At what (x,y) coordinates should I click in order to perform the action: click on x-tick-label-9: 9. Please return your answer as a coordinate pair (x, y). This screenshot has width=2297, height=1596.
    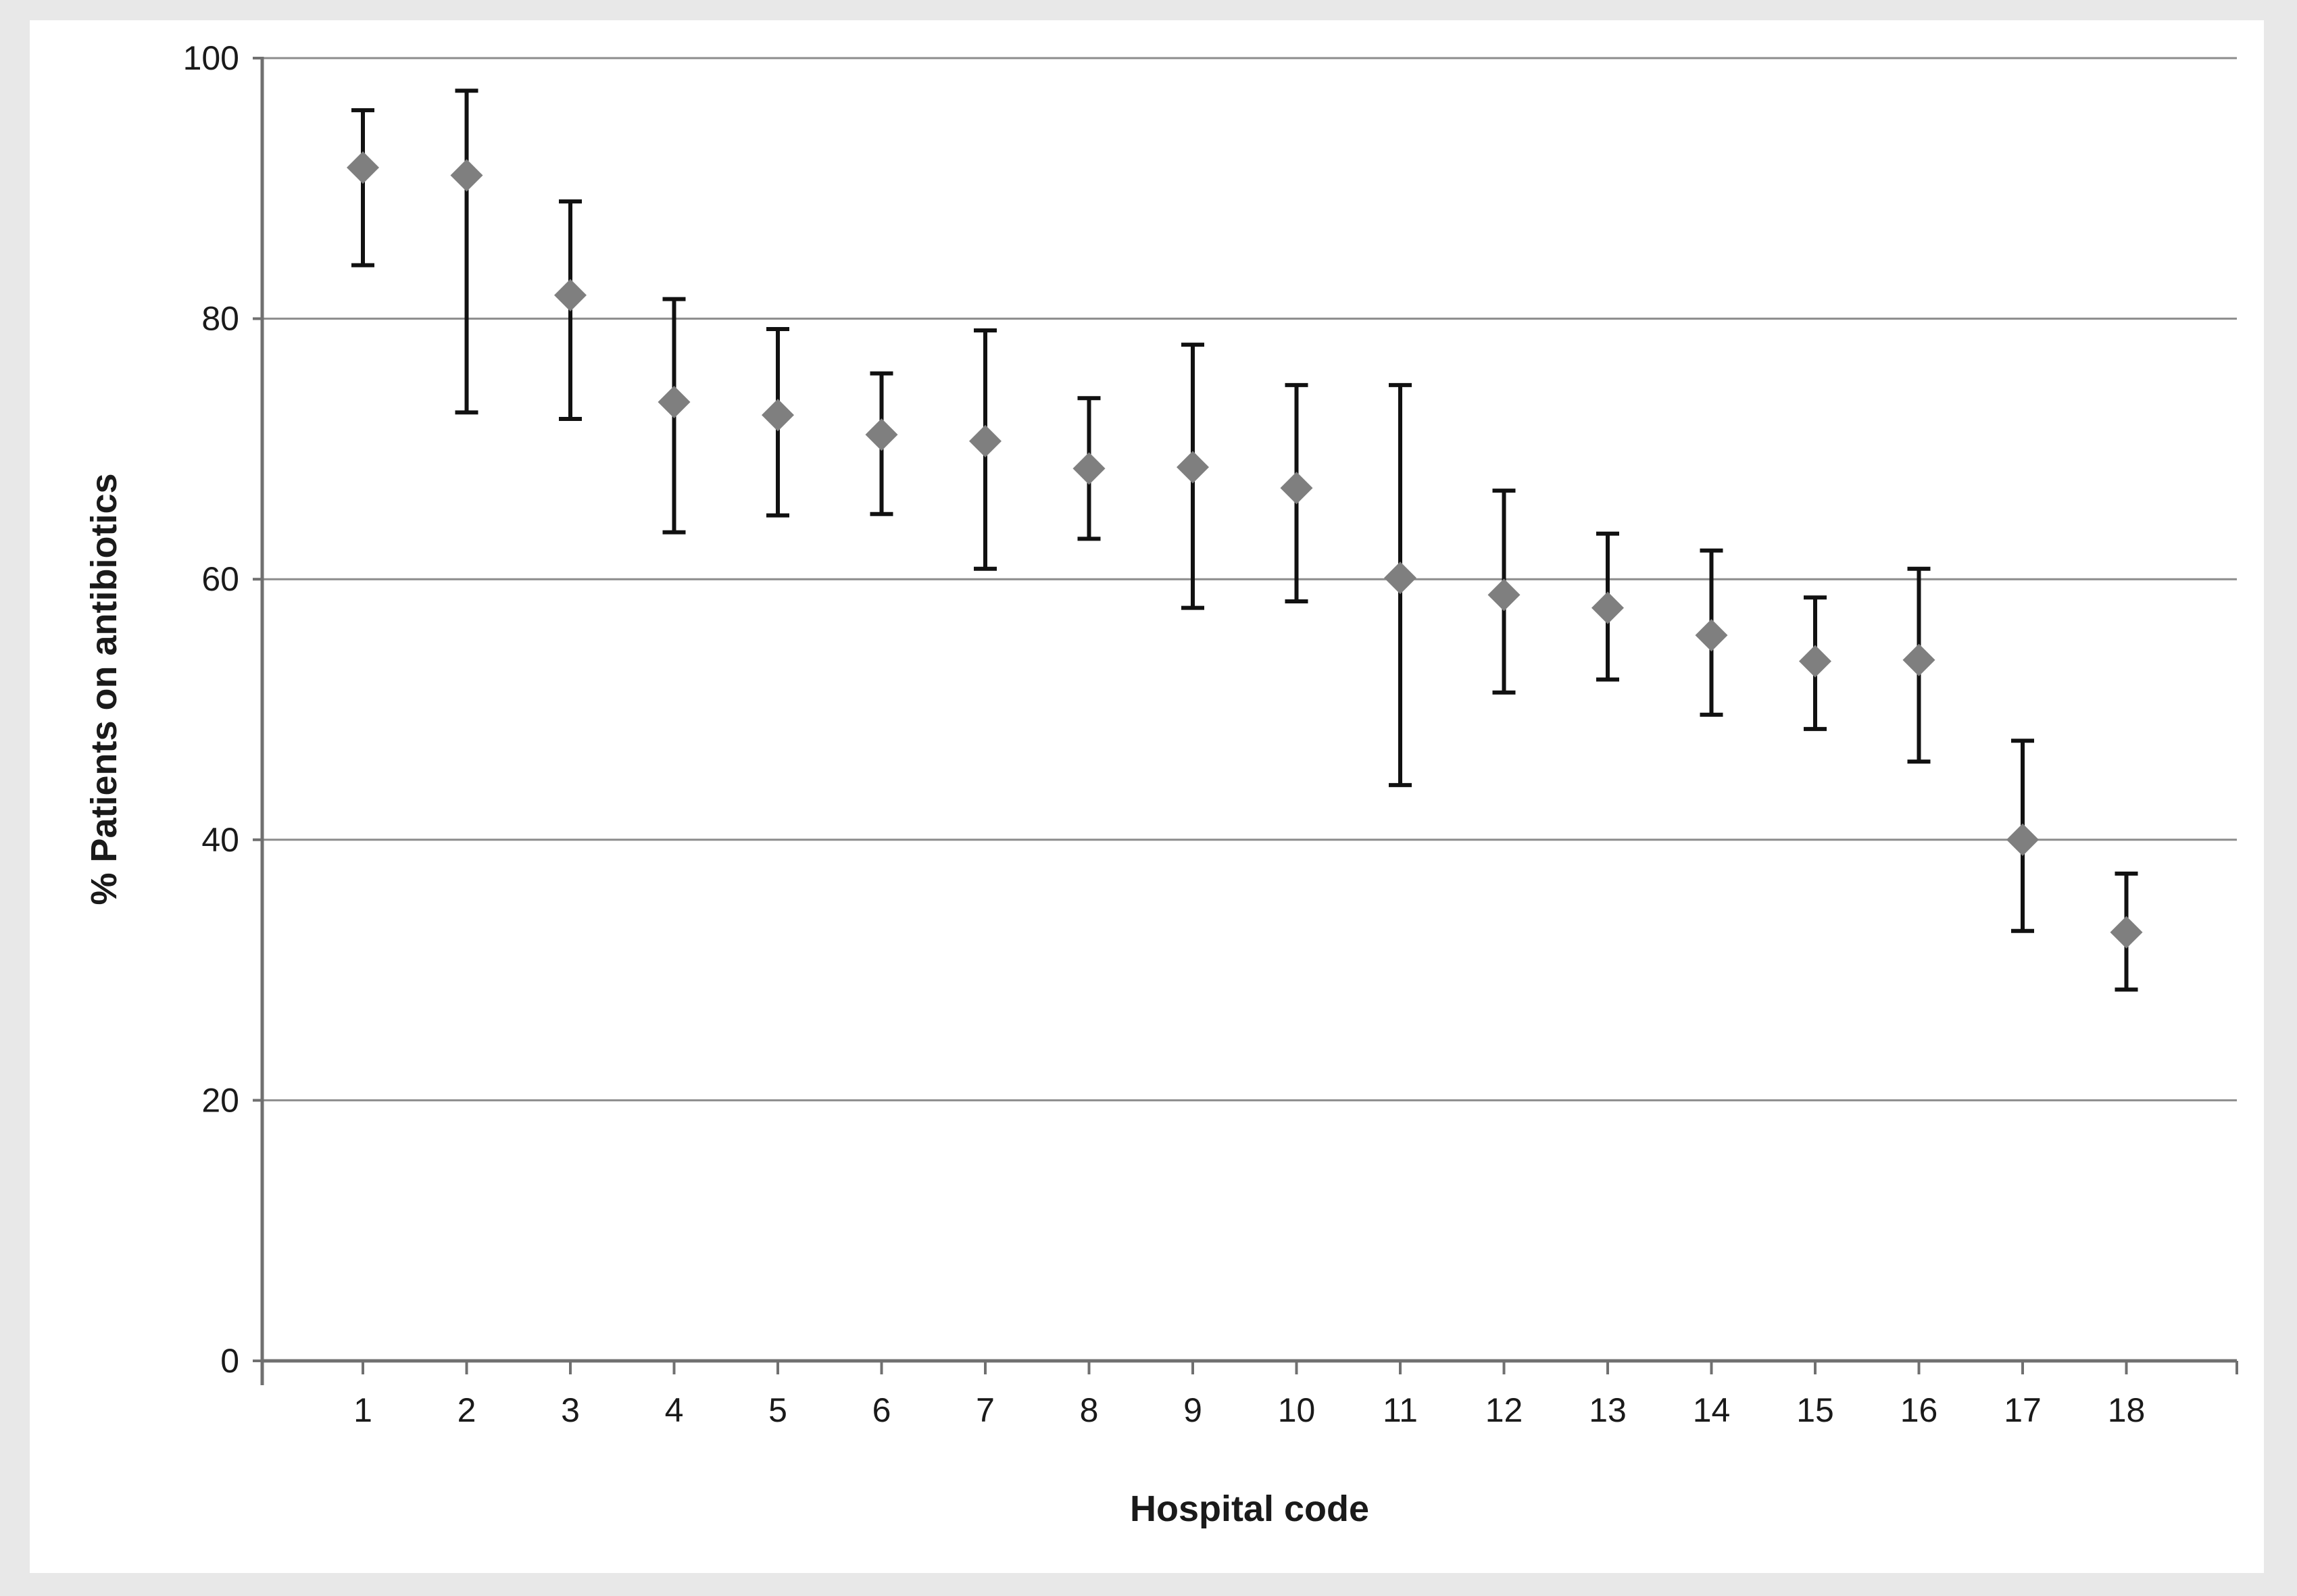
    Looking at the image, I should click on (1192, 1410).